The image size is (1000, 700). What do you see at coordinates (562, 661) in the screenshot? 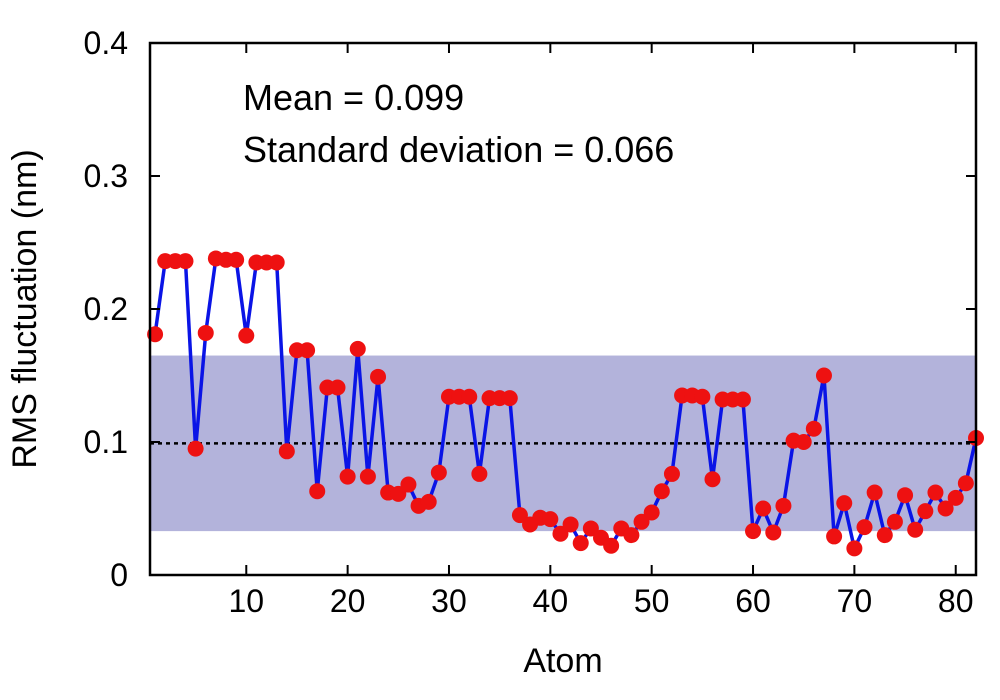
I see `x-axis-title: Atom` at bounding box center [562, 661].